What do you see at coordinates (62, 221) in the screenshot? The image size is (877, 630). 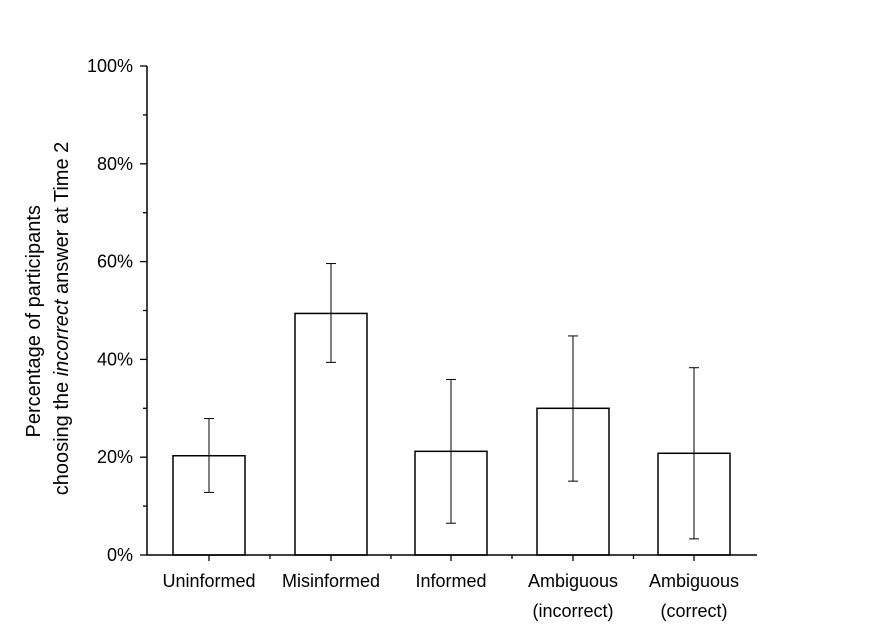 I see `y-axis-label-line2-post: answer at Time 2` at bounding box center [62, 221].